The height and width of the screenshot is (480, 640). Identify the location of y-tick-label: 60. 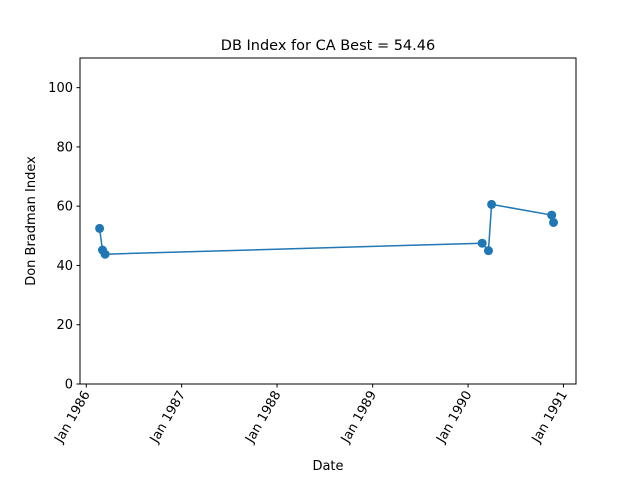
(64, 207).